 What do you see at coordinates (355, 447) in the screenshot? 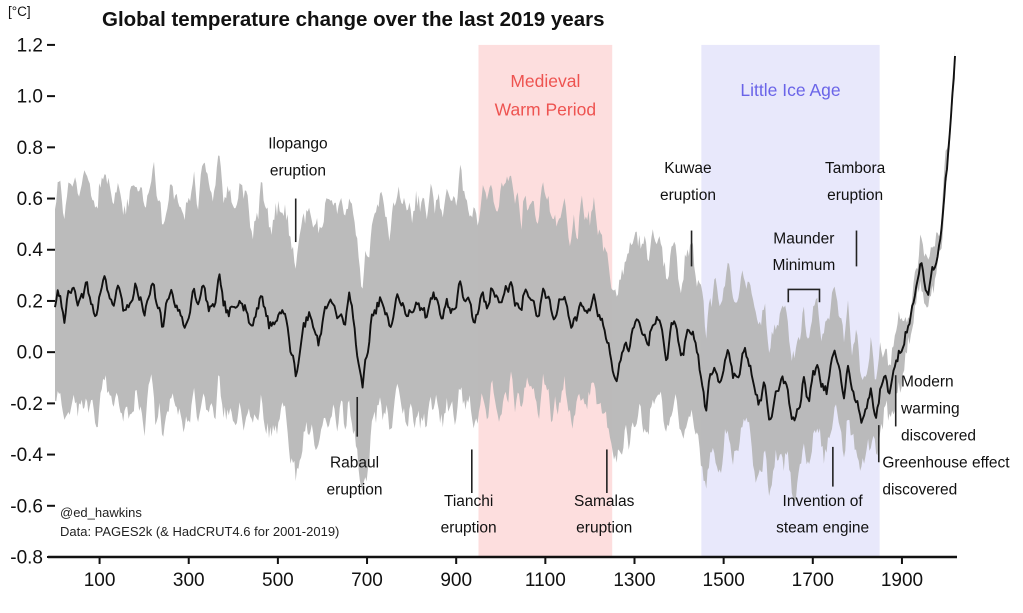
I see `annotation-rabaul-eruption: Rabaul eruption` at bounding box center [355, 447].